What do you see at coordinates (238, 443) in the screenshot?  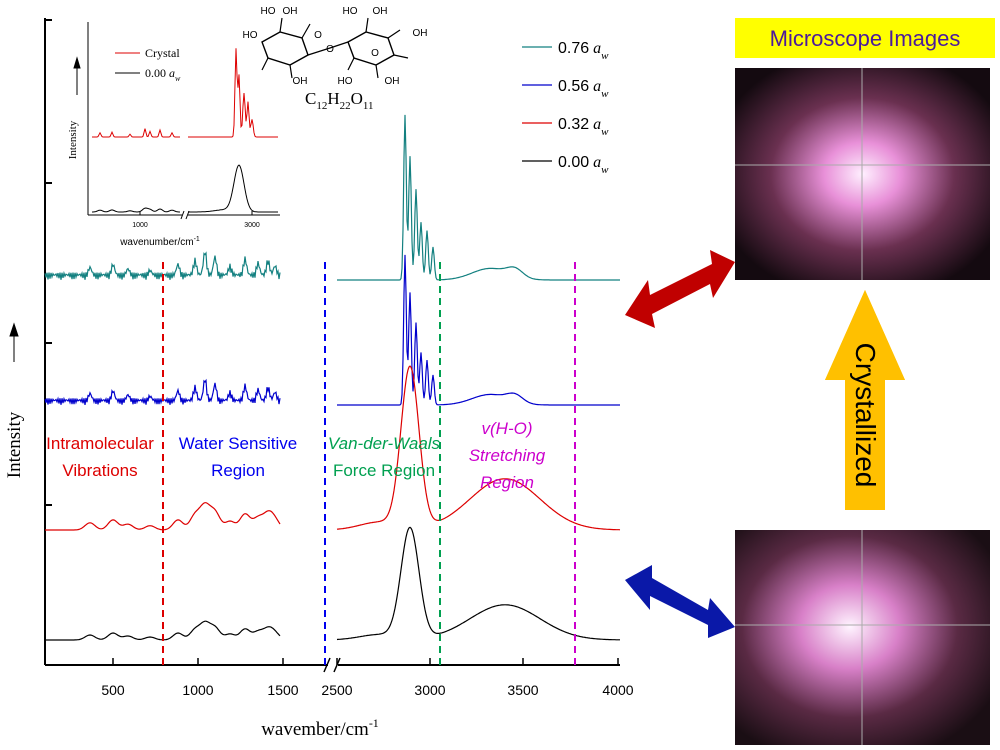 I see `region-label: Water Sensitive` at bounding box center [238, 443].